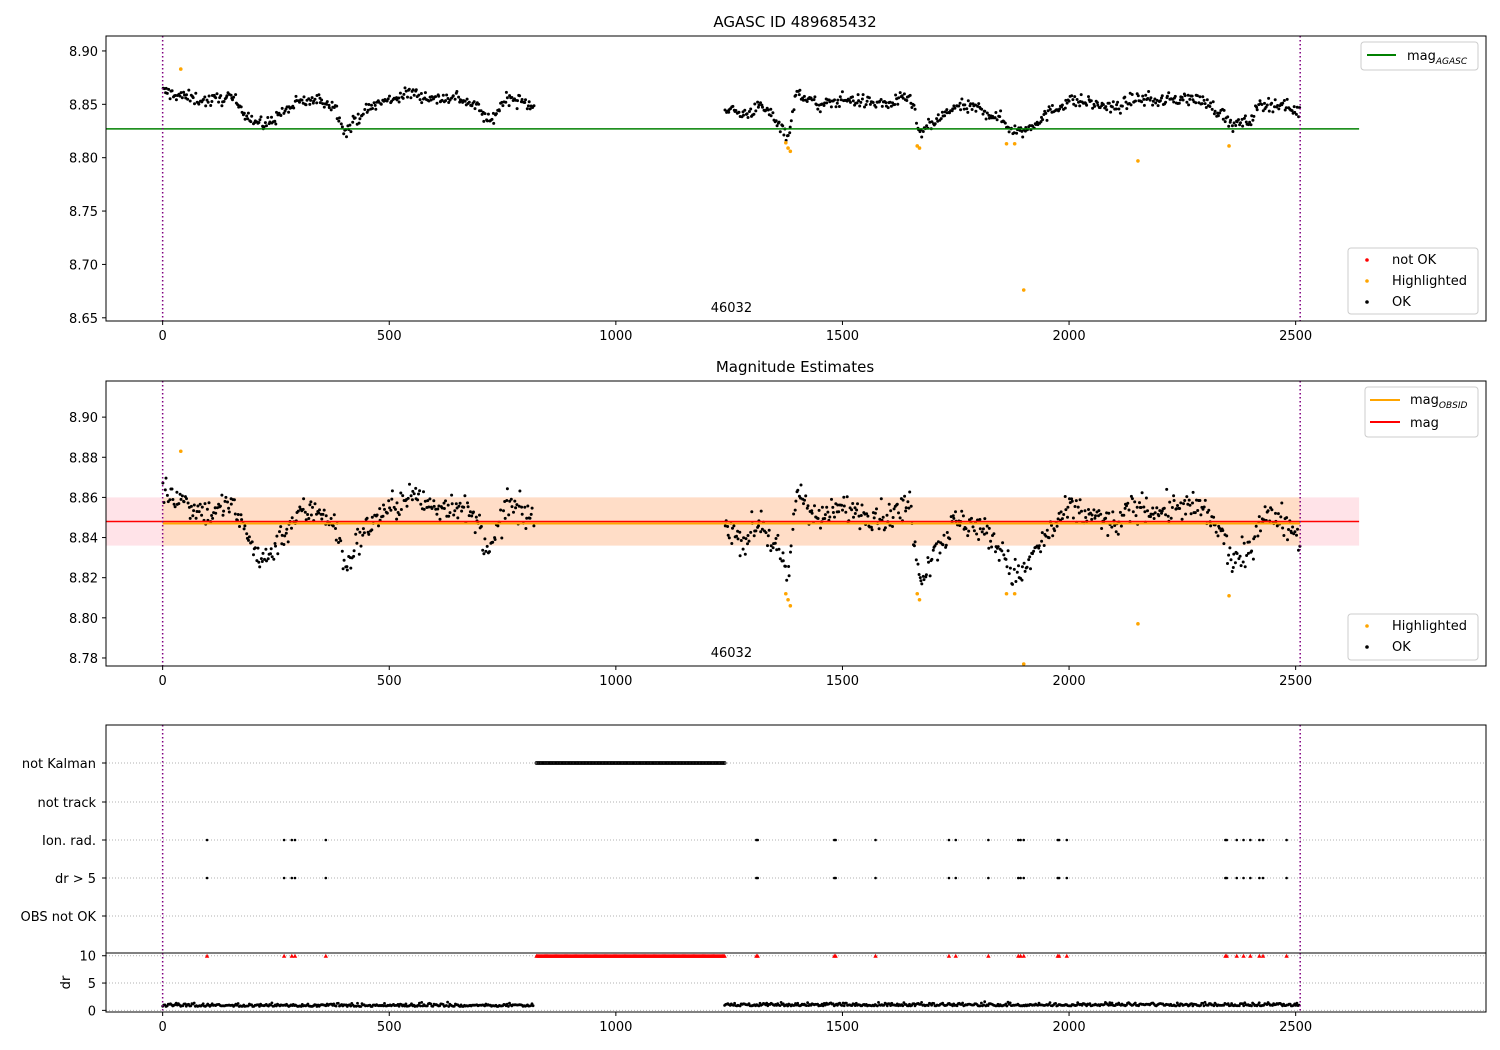 This screenshot has height=1050, width=1500. I want to click on panel-1-ytick-label: 8.80, so click(83, 159).